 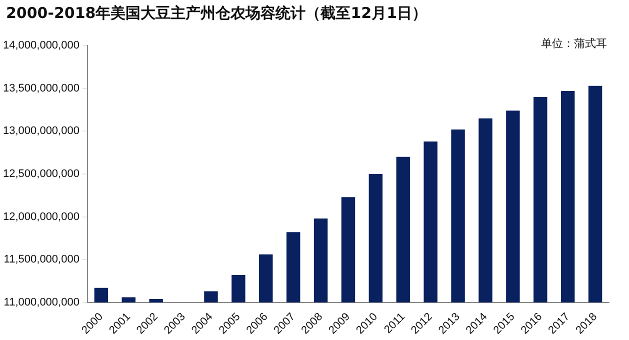 I want to click on y-tick-label: 13,500,000,000, so click(x=41, y=88).